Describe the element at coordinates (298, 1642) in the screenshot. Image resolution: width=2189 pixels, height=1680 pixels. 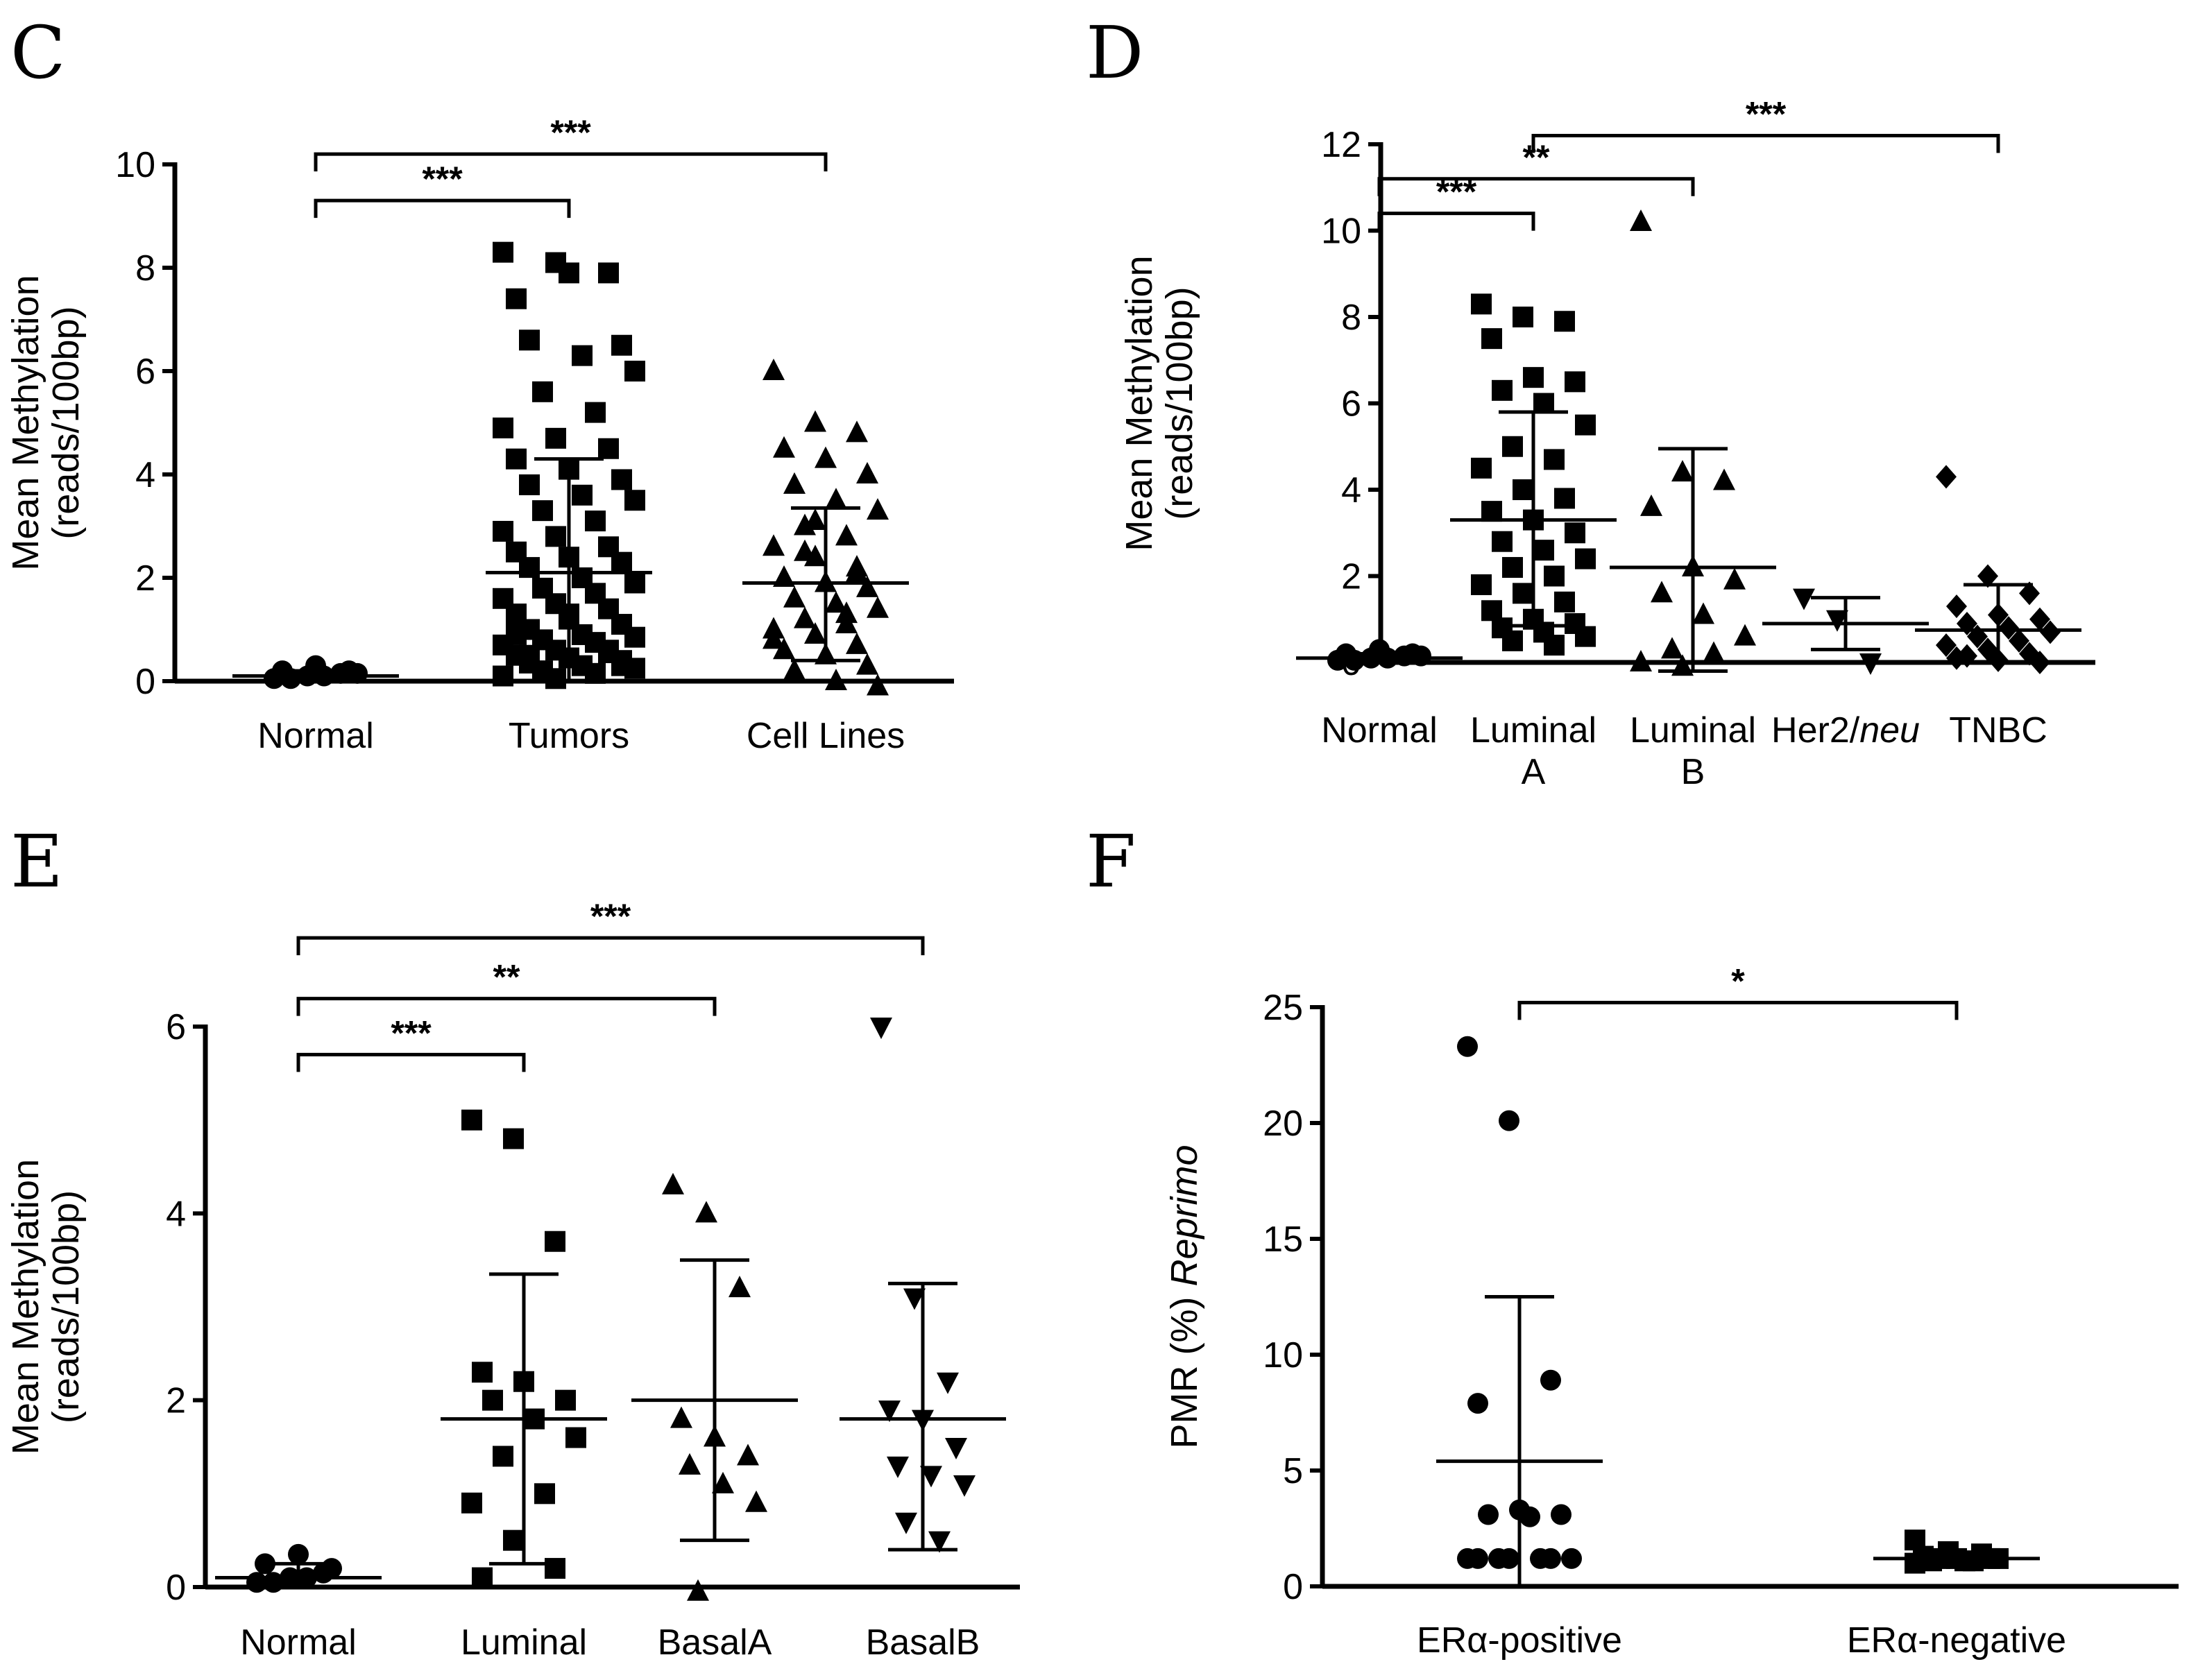
I see `category-label: Normal` at that location.